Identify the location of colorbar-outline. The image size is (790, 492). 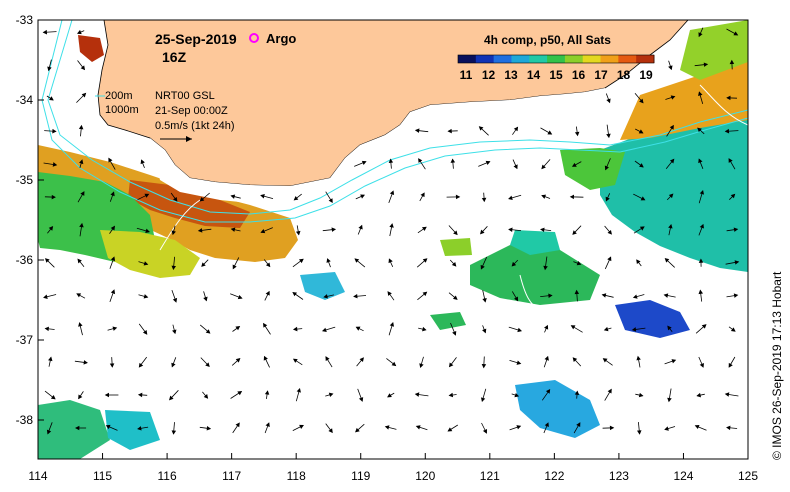
(556, 59).